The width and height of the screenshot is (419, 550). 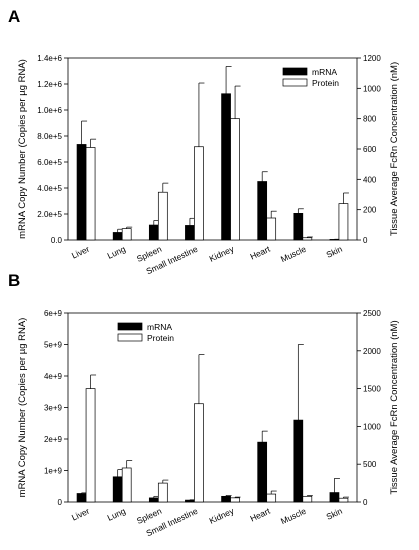 I want to click on right-tick-label: 800, so click(x=370, y=119).